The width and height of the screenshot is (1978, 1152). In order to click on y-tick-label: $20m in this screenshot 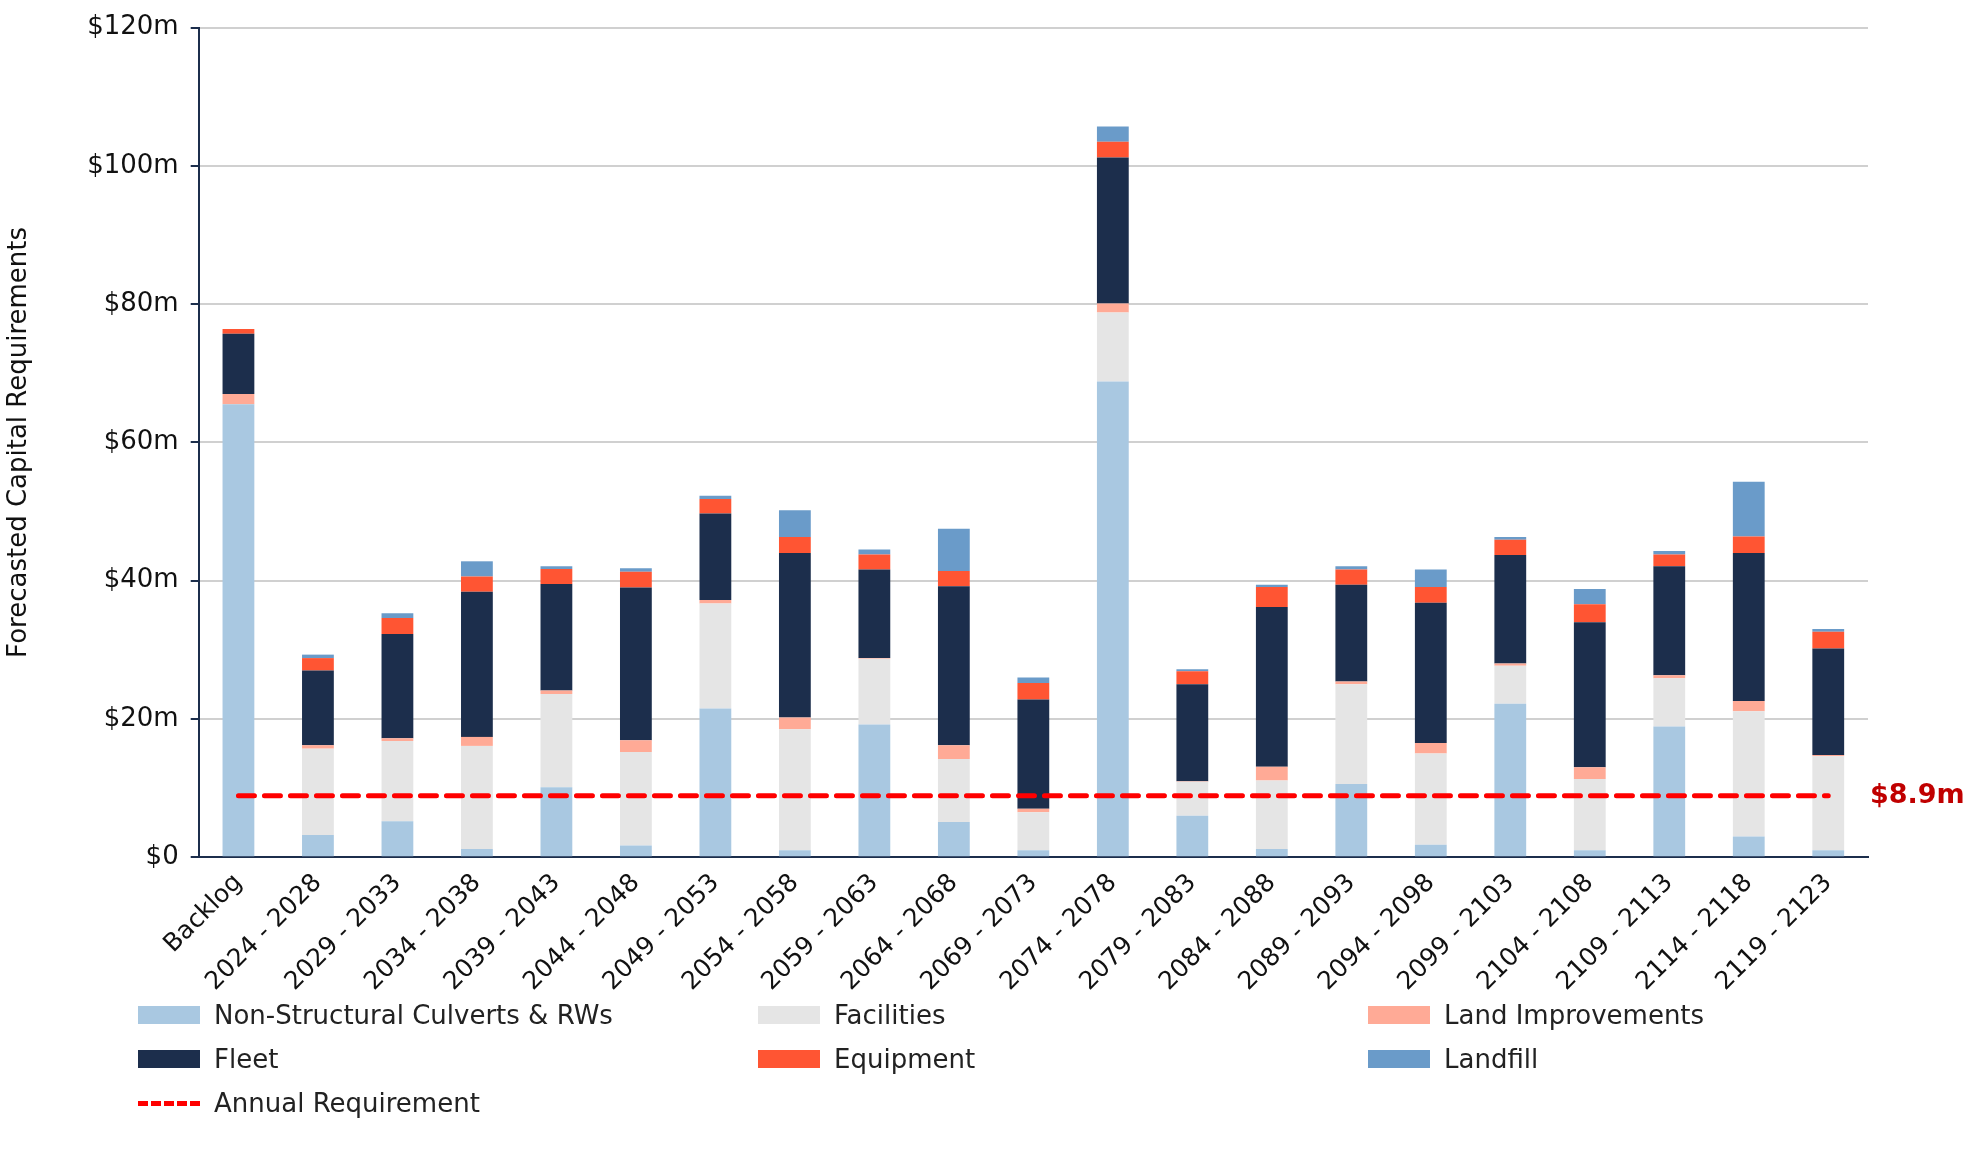, I will do `click(141, 716)`.